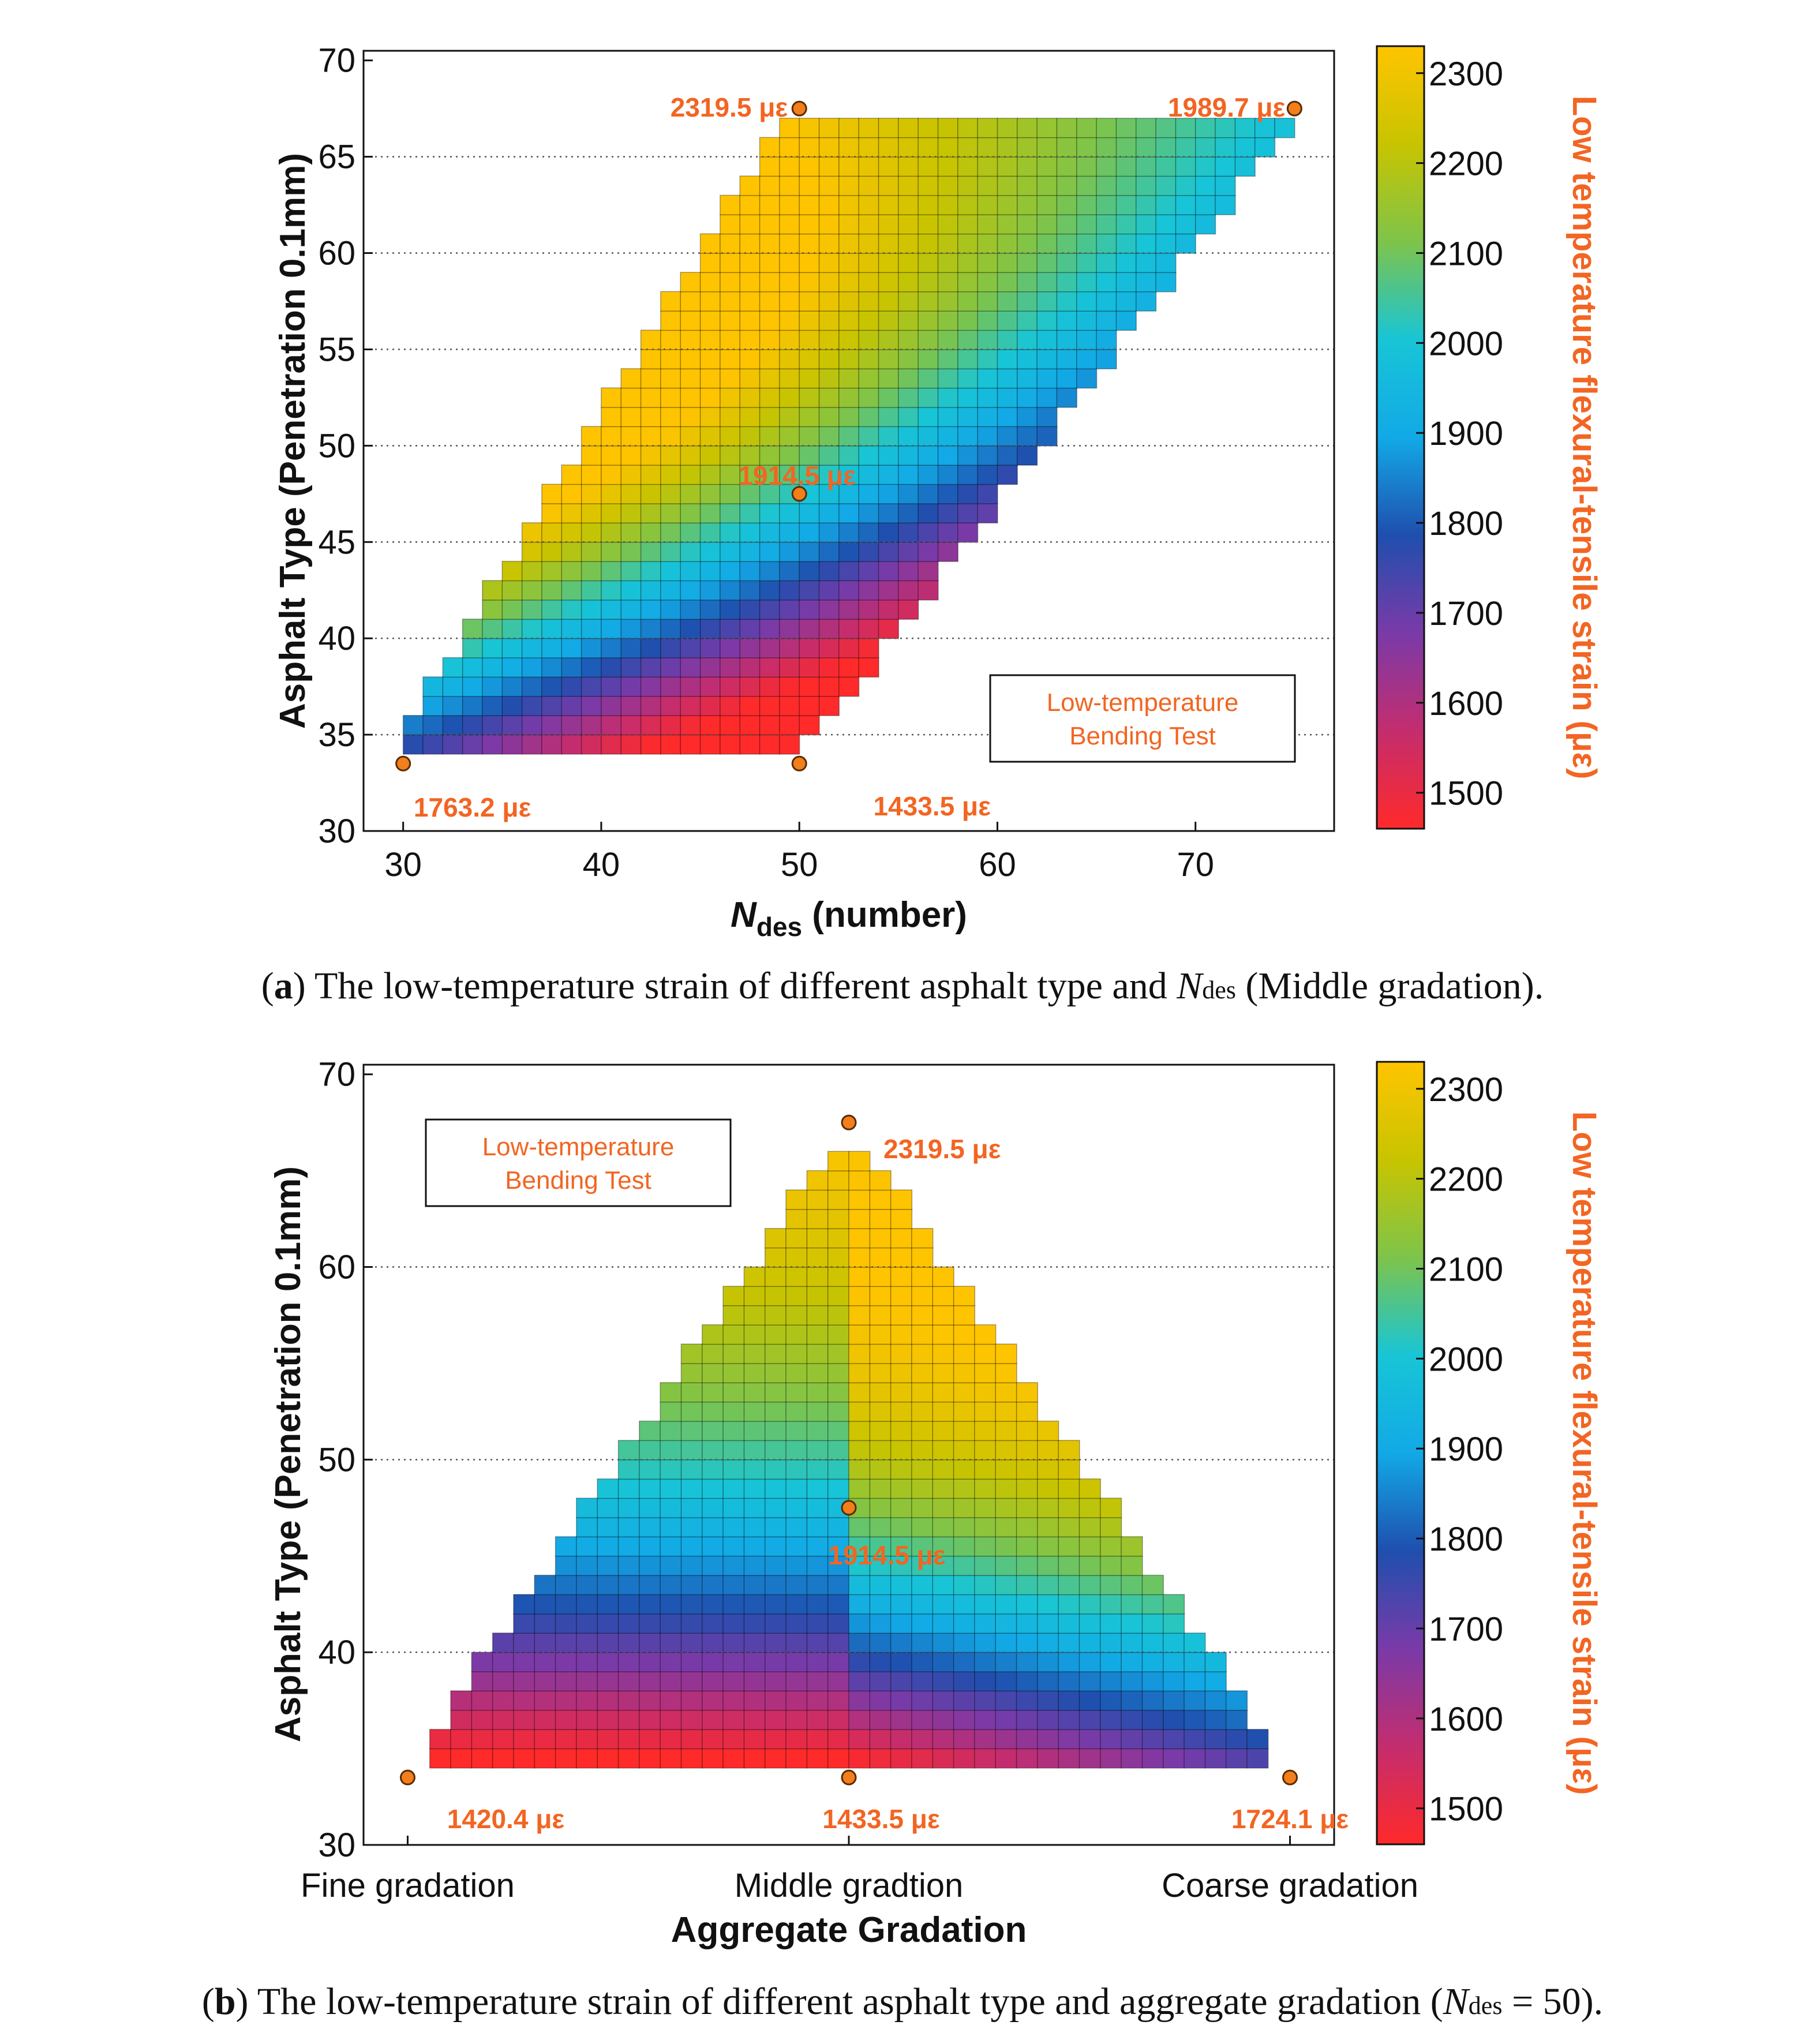 This screenshot has width=1805, height=2044. Describe the element at coordinates (799, 108) in the screenshot. I see `data-point-marker` at that location.